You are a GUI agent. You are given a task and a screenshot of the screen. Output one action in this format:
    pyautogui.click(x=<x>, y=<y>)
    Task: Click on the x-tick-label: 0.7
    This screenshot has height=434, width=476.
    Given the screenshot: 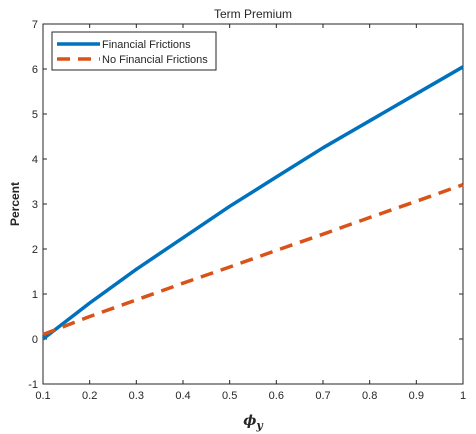 What is the action you would take?
    pyautogui.click(x=322, y=396)
    